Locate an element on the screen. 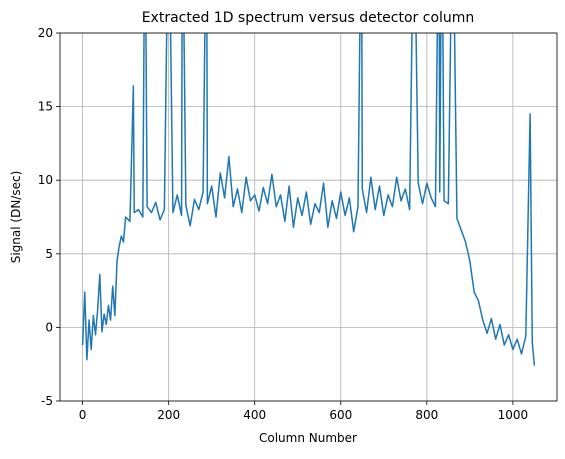 This screenshot has height=459, width=565. x-axis-label: Column Number is located at coordinates (308, 438).